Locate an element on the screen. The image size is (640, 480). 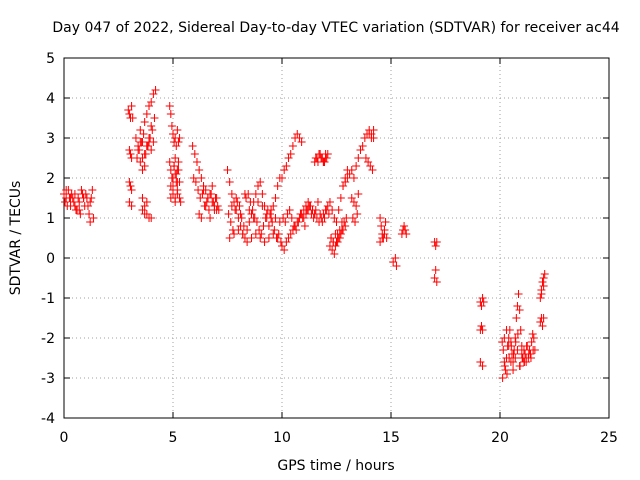
x-tick-label: 10 is located at coordinates (282, 438).